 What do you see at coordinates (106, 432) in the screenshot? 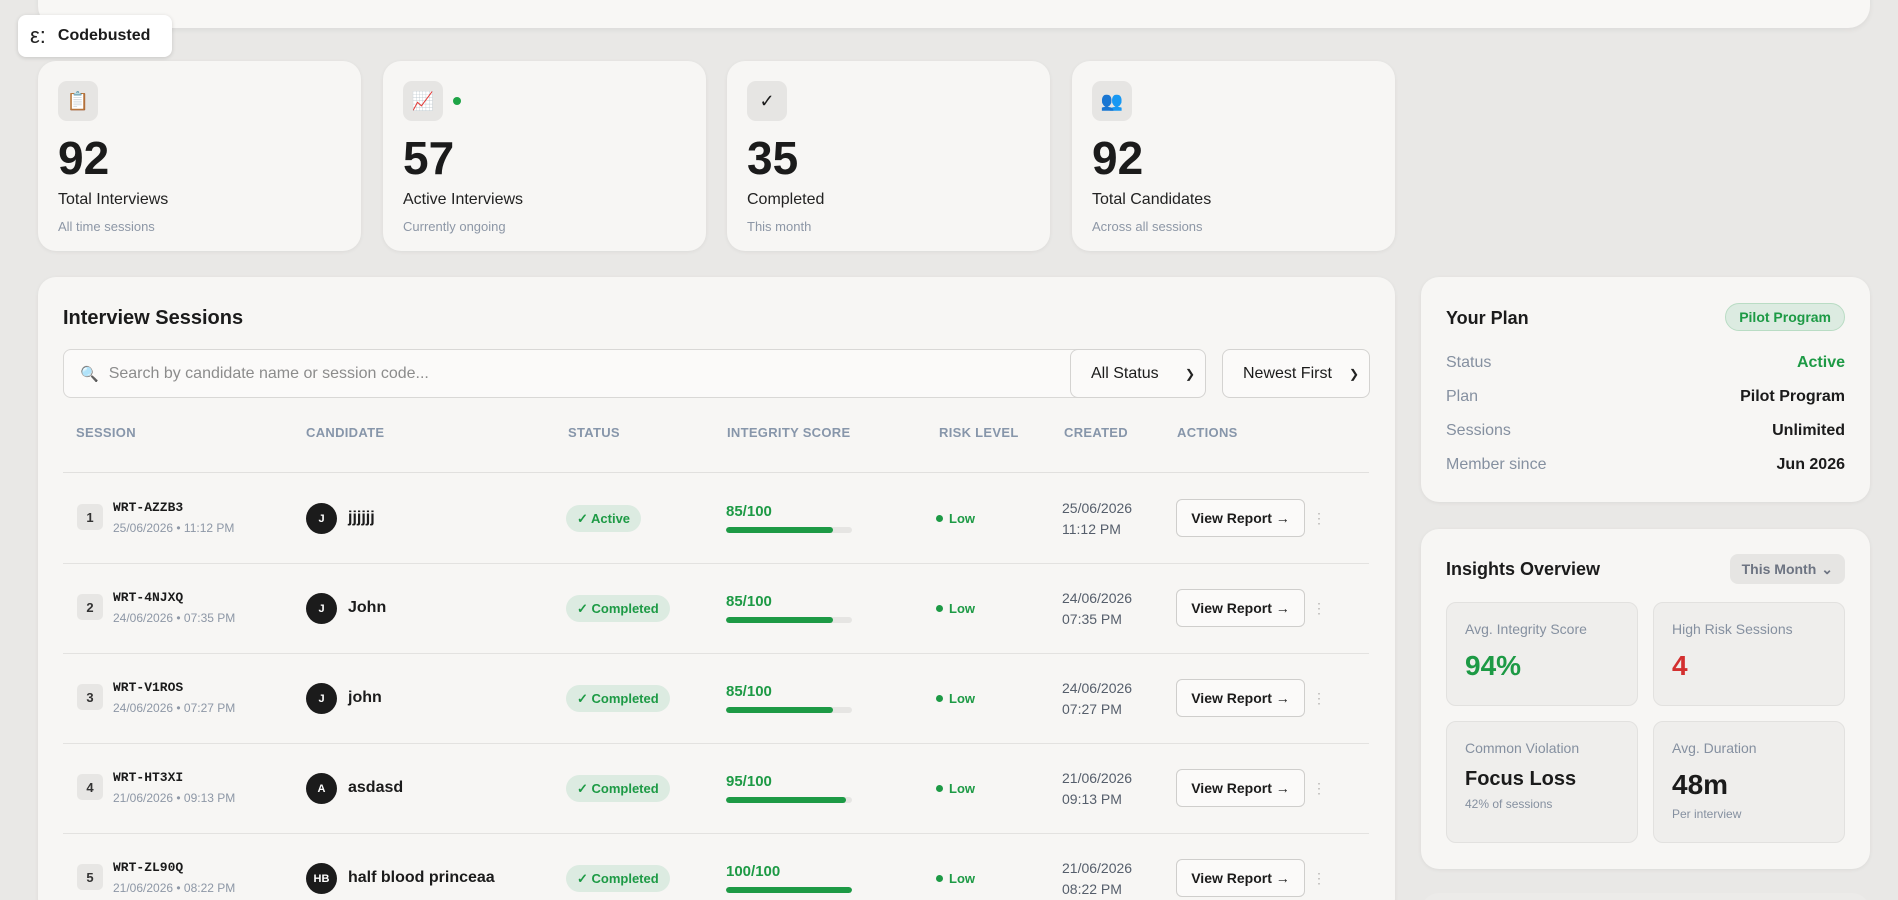
I see `column-header-session: SESSION` at bounding box center [106, 432].